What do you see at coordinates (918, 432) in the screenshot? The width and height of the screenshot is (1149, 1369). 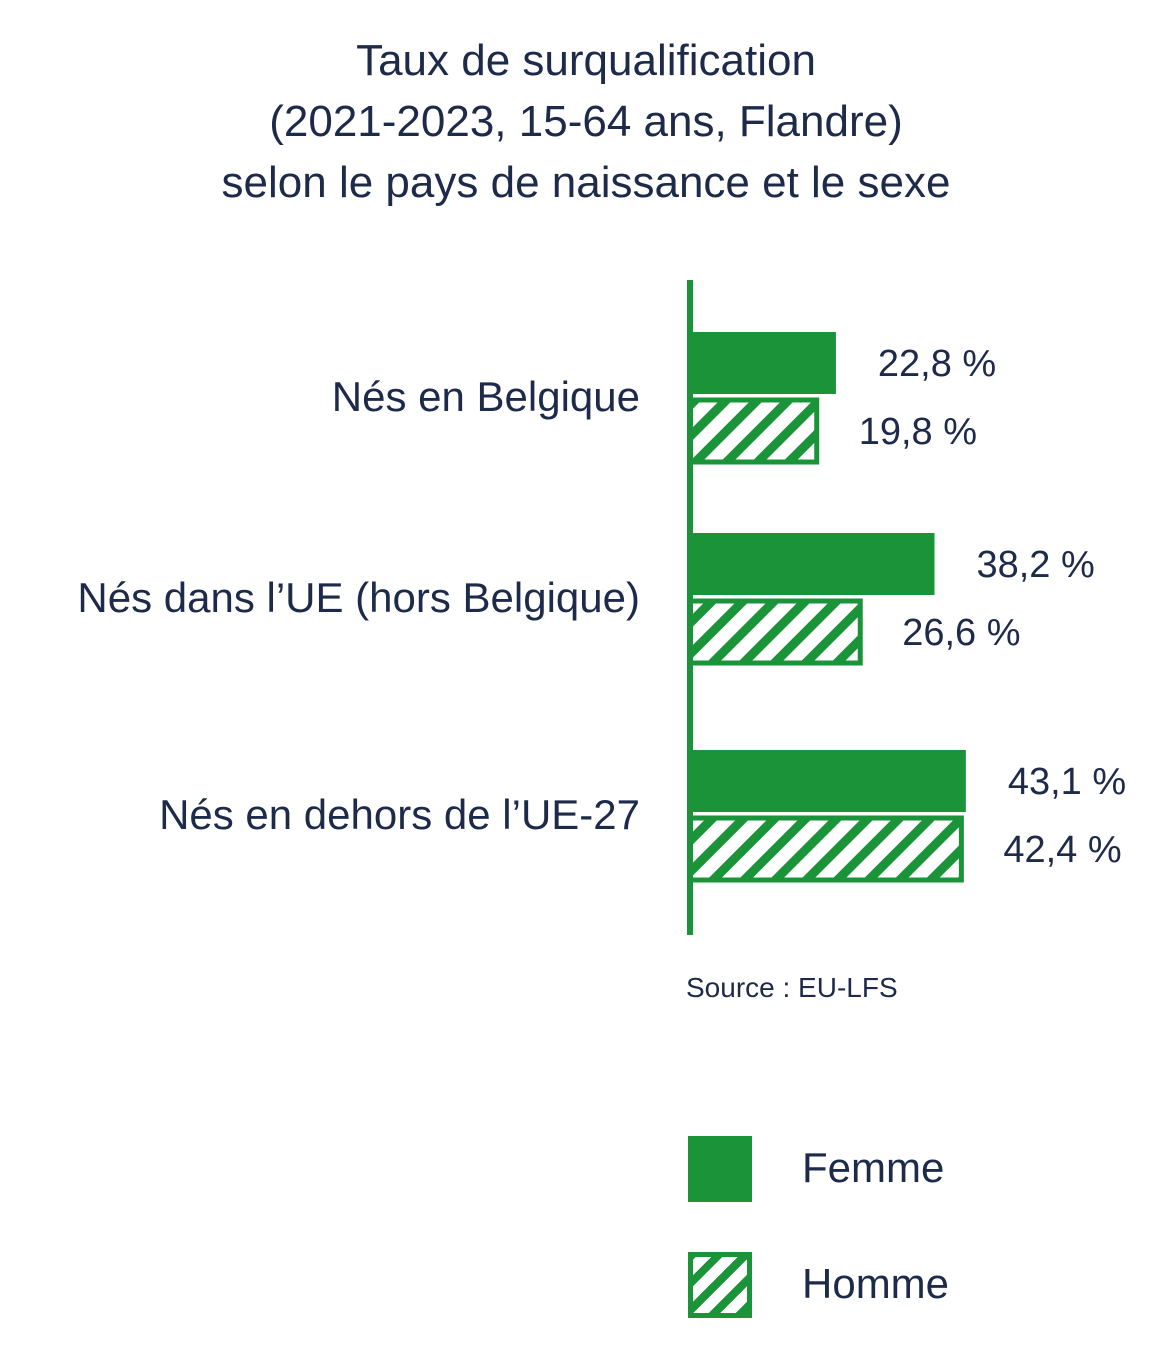 I see `value-label: 19,8 %` at bounding box center [918, 432].